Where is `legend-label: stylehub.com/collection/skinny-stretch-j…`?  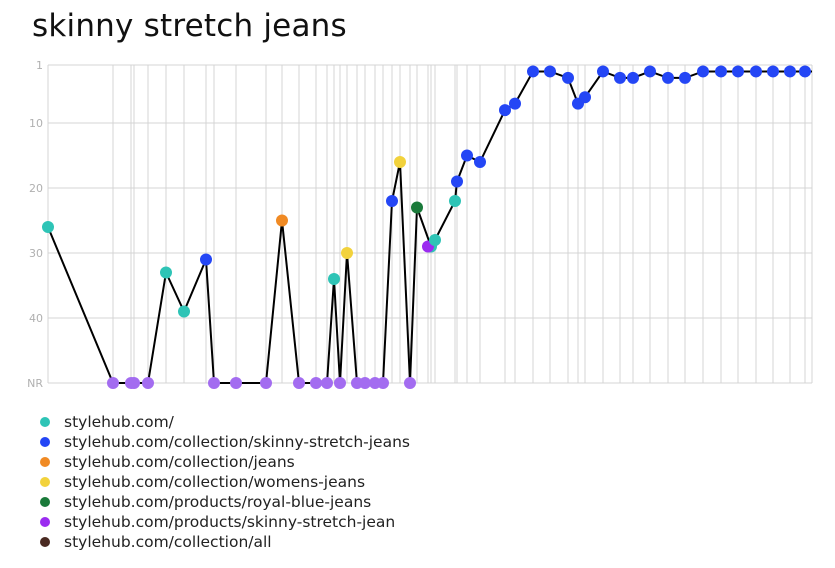 legend-label: stylehub.com/collection/skinny-stretch-j… is located at coordinates (237, 442).